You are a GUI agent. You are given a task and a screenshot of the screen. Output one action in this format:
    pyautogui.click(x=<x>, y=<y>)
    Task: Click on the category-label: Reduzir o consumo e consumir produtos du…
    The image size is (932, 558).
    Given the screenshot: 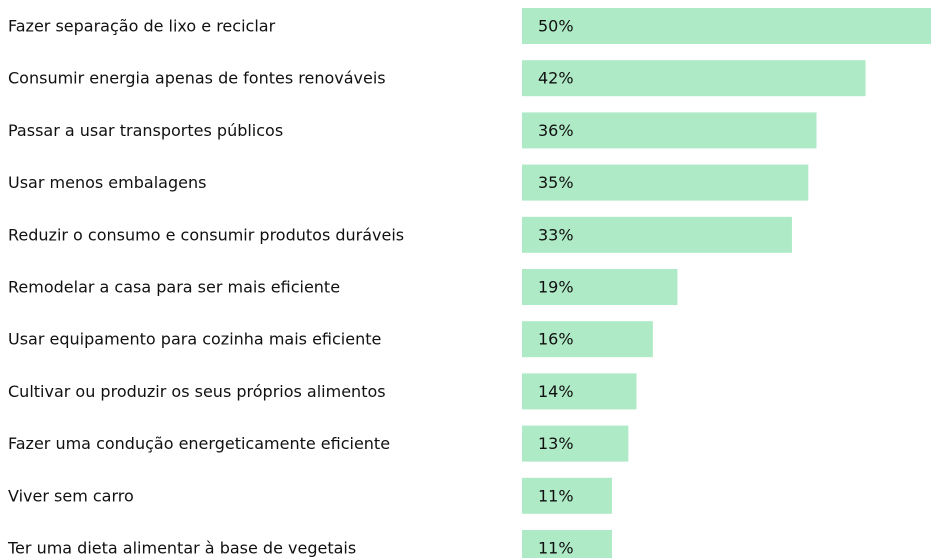 What is the action you would take?
    pyautogui.click(x=206, y=234)
    